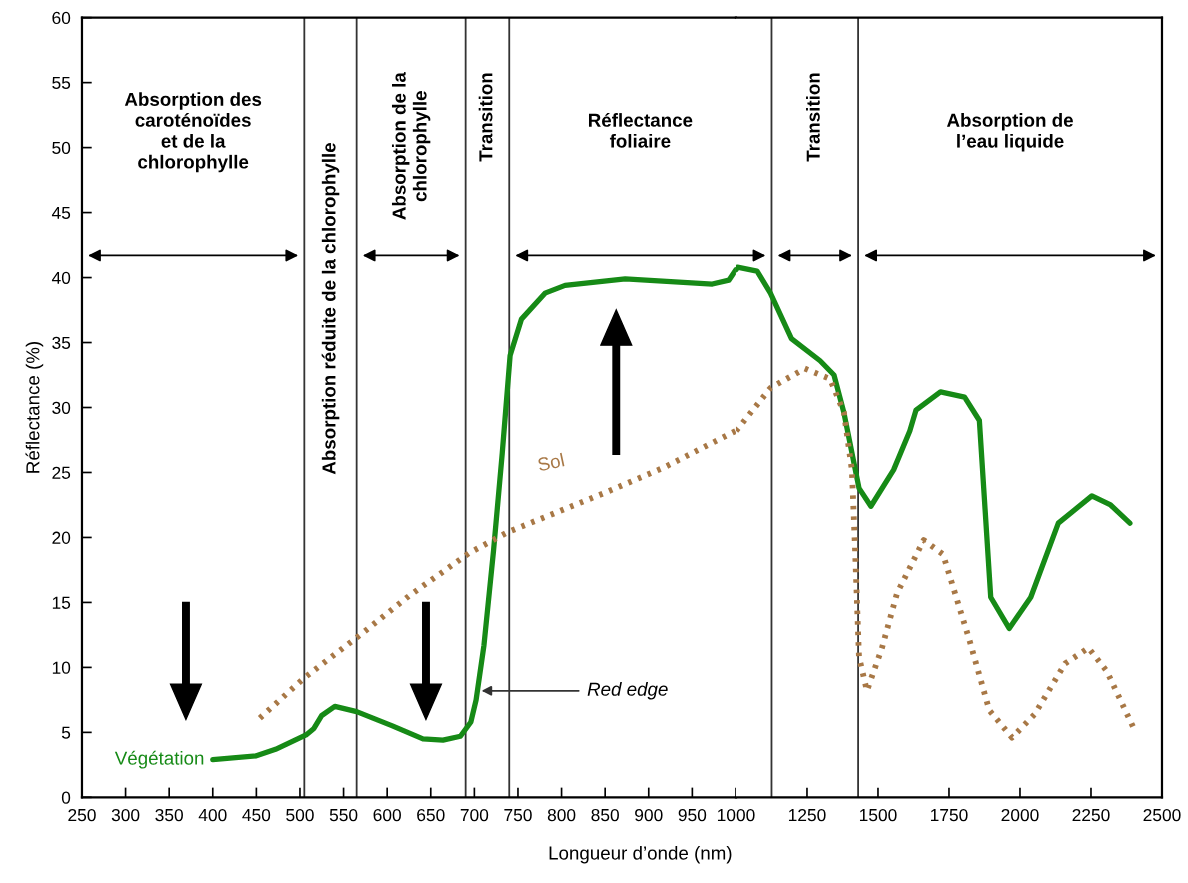  Describe the element at coordinates (330, 309) in the screenshot. I see `annotation: Absorption réduite de la chlorophylle` at that location.